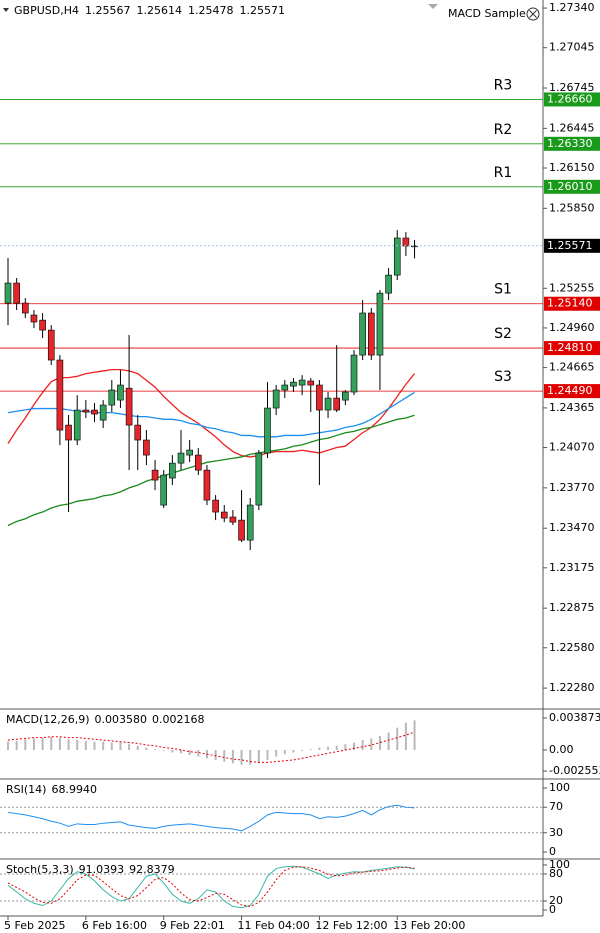 The height and width of the screenshot is (933, 600). Describe the element at coordinates (572, 7) in the screenshot. I see `y-tick-label: 1.27340` at that location.